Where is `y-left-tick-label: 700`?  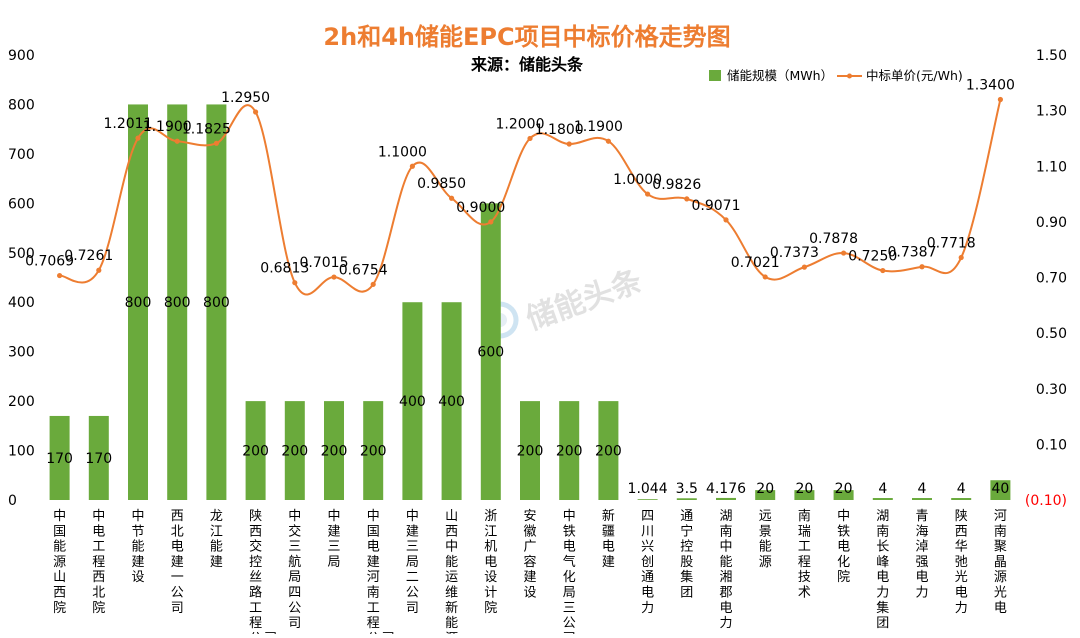
y-left-tick-label: 700 is located at coordinates (21, 155).